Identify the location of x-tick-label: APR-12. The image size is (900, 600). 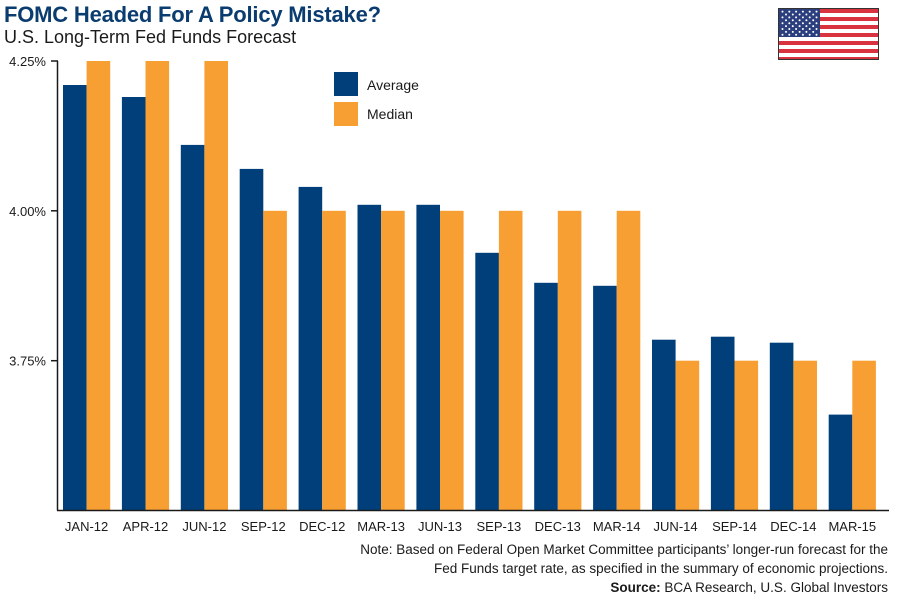
(146, 526).